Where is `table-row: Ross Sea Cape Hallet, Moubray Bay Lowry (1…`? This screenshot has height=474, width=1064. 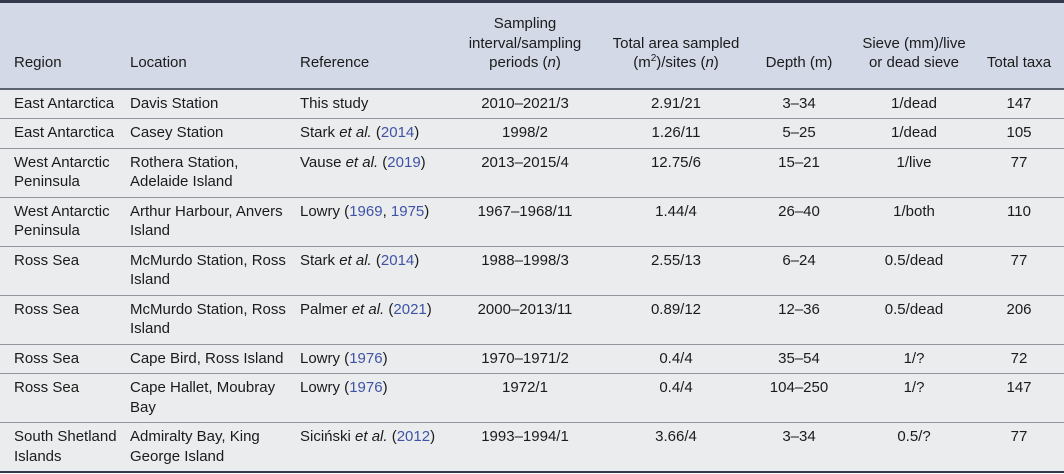 table-row: Ross Sea Cape Hallet, Moubray Bay Lowry (1… is located at coordinates (532, 398).